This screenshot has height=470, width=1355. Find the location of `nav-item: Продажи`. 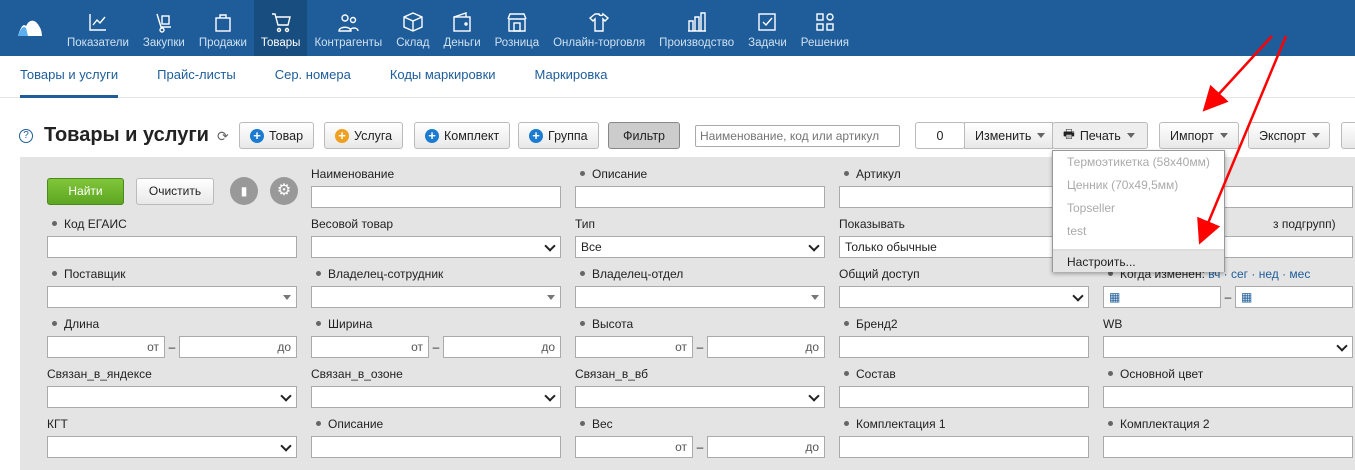

nav-item: Продажи is located at coordinates (223, 28).